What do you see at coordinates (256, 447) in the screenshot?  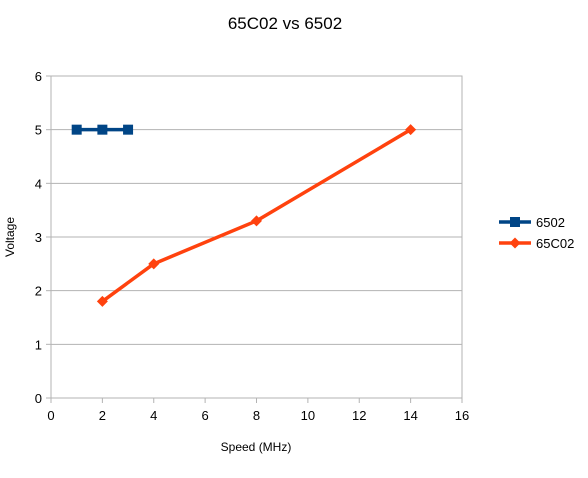 I see `x-axis-label: Speed (MHz)` at bounding box center [256, 447].